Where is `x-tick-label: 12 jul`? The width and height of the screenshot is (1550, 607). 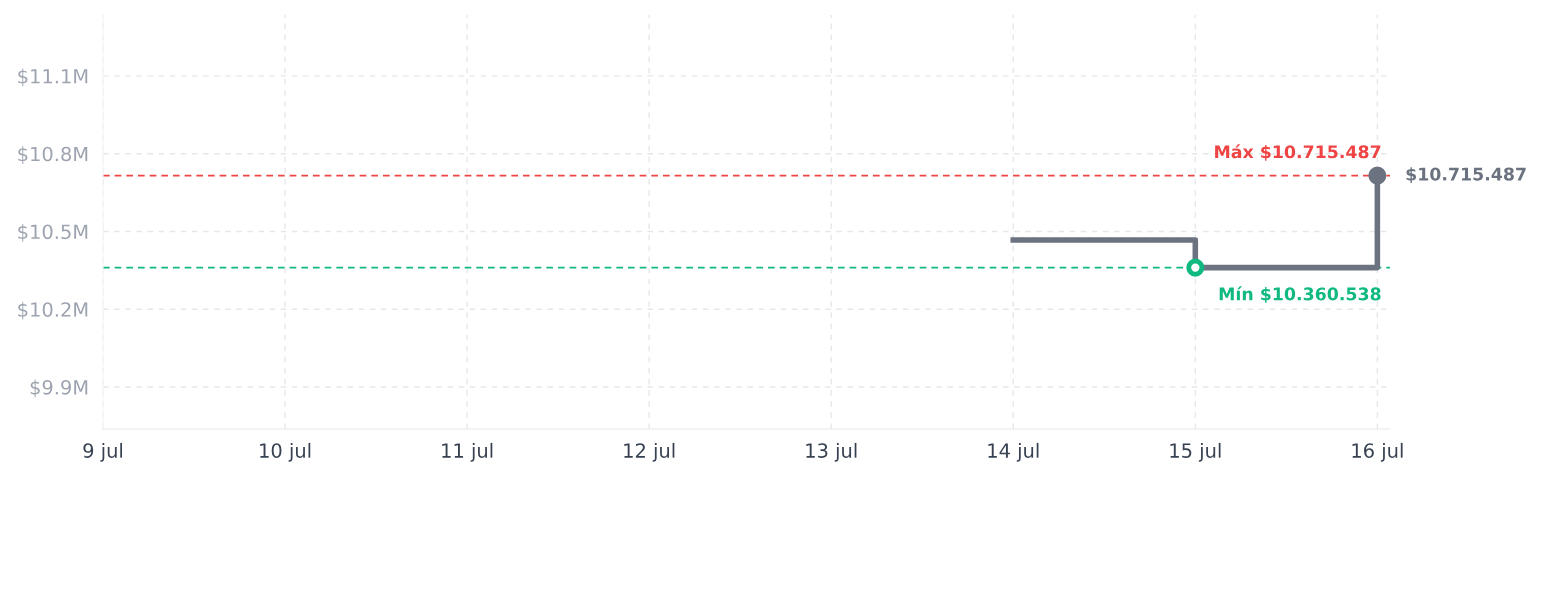
x-tick-label: 12 jul is located at coordinates (649, 452).